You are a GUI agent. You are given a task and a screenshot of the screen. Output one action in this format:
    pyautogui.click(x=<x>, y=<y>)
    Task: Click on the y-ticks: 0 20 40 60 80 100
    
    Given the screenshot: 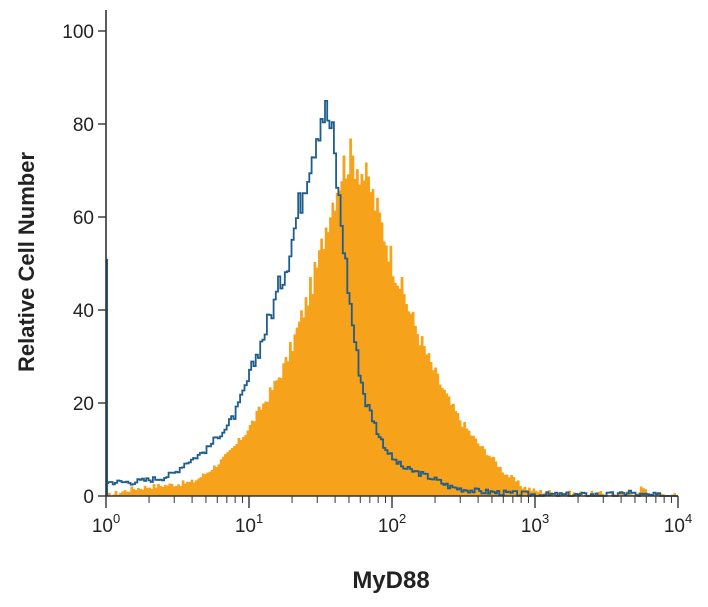 What is the action you would take?
    pyautogui.click(x=84, y=265)
    